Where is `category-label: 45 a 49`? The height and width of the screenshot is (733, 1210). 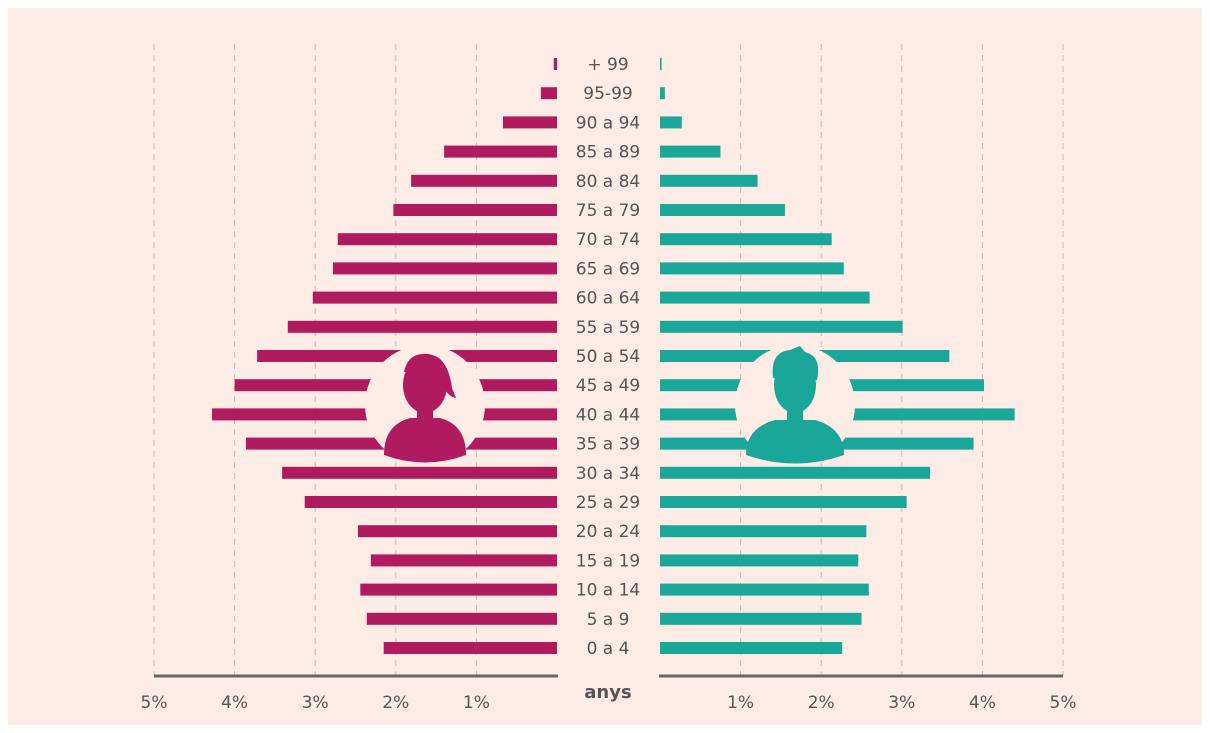 category-label: 45 a 49 is located at coordinates (608, 386).